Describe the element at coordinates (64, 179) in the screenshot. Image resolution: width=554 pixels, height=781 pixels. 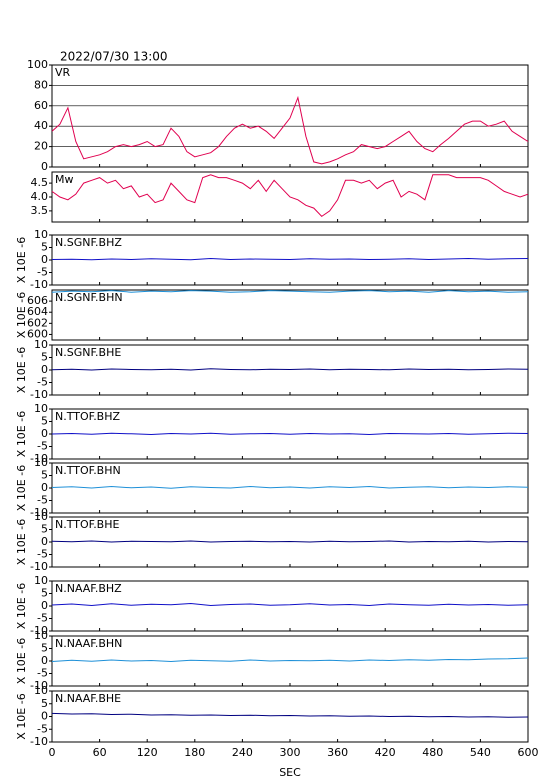
I see `panel-label: Mw` at that location.